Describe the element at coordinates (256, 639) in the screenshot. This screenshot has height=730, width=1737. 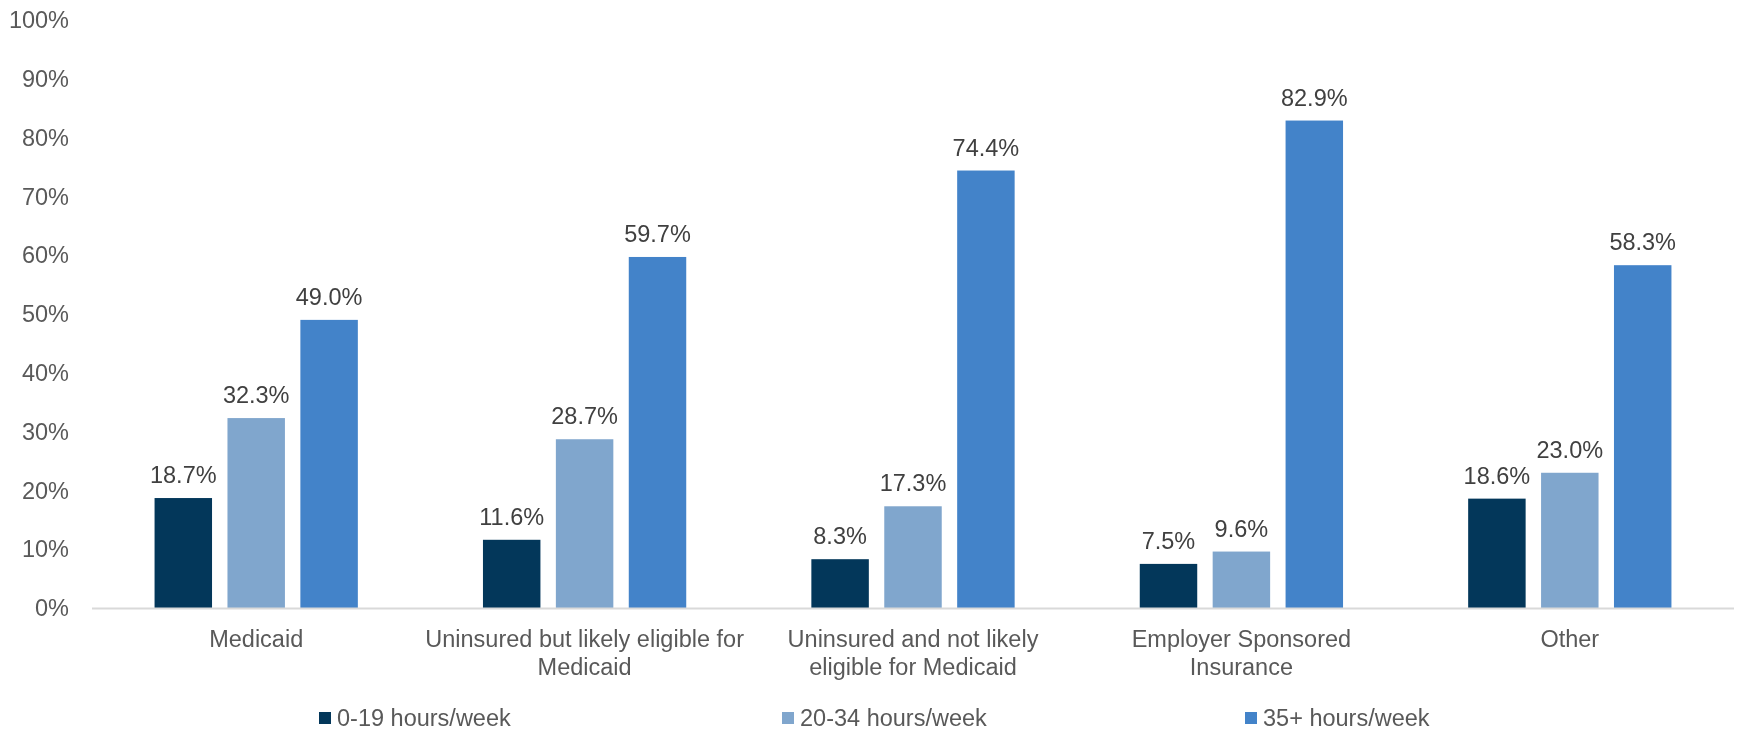
I see `x-tick-label: Medicaid` at that location.